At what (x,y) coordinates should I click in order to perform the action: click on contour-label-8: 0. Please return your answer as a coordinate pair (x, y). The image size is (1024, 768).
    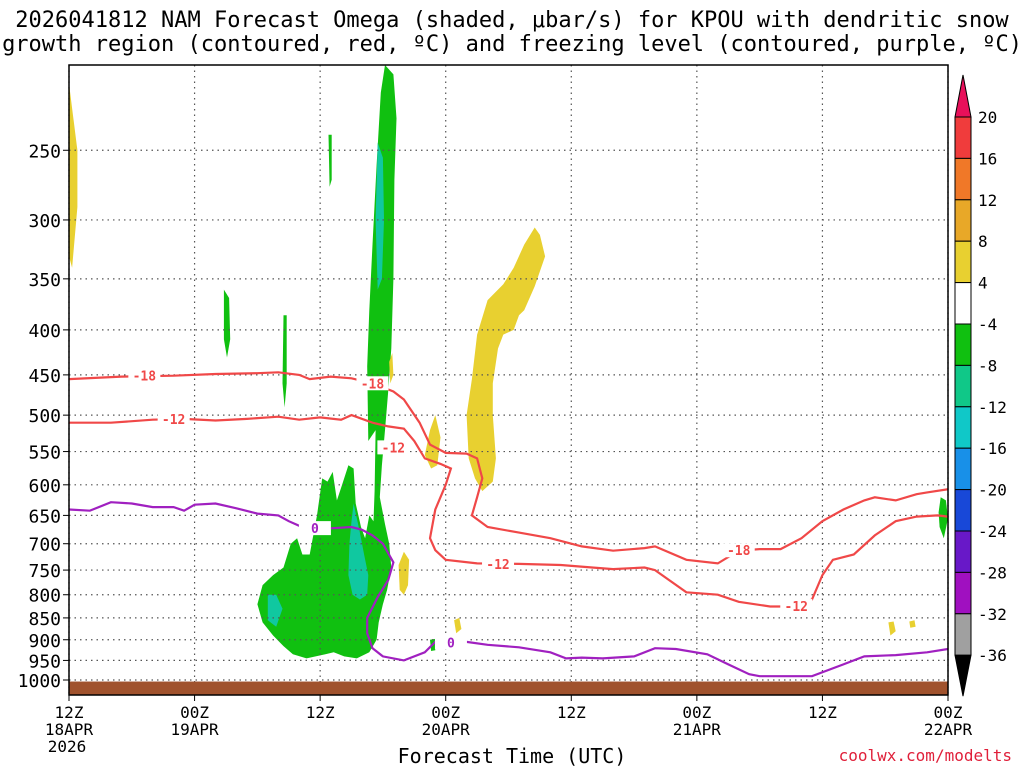
    Looking at the image, I should click on (451, 643).